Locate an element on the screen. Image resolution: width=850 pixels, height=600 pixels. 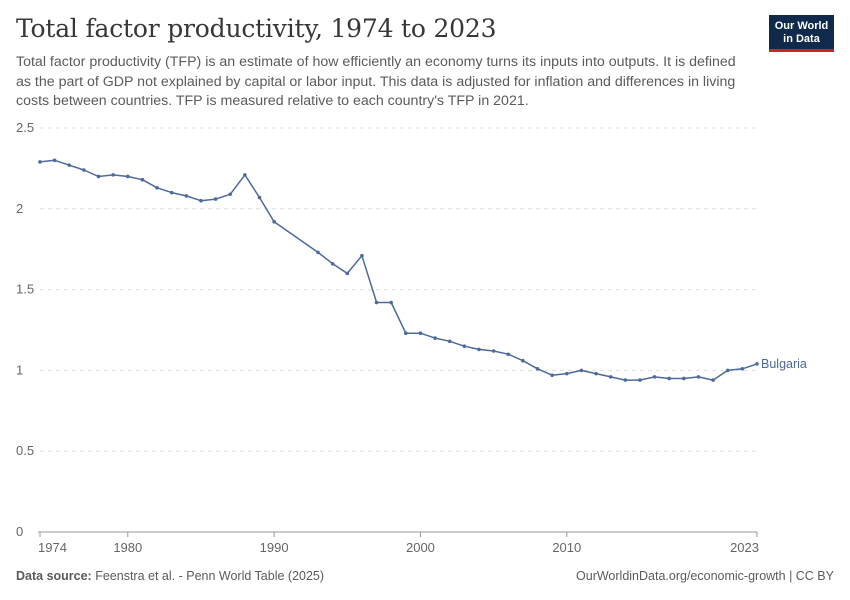
series-label: Bulgaria is located at coordinates (784, 364).